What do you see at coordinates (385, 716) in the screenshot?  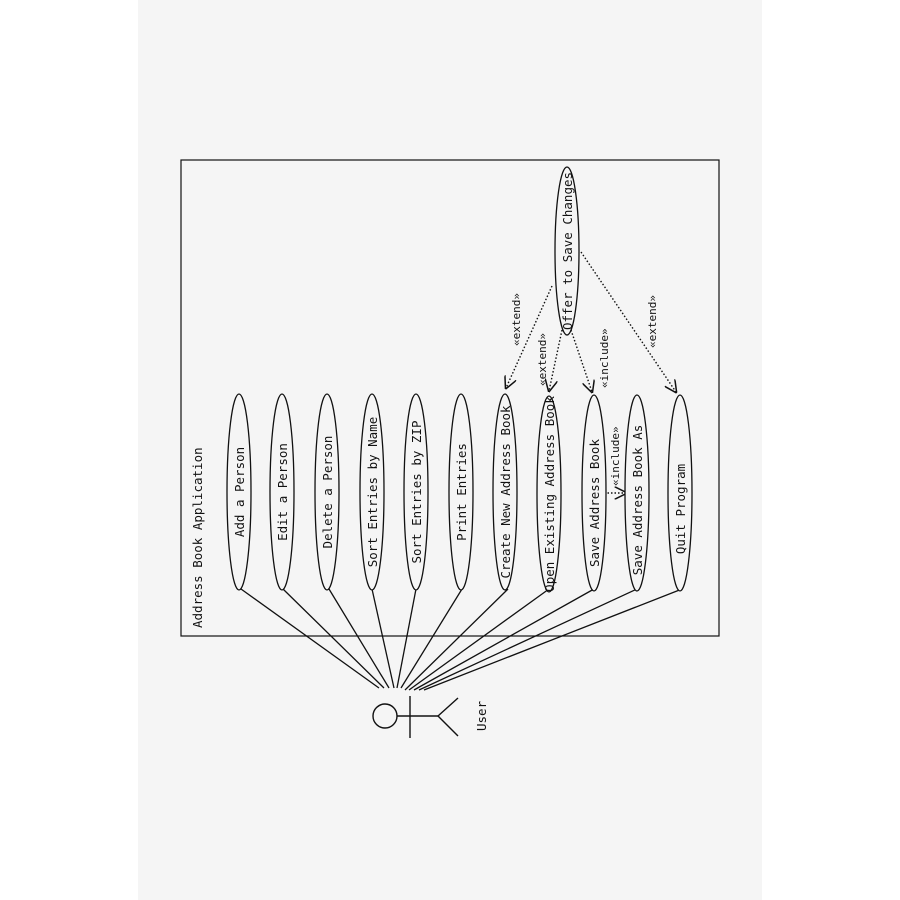 I see `actor-head` at bounding box center [385, 716].